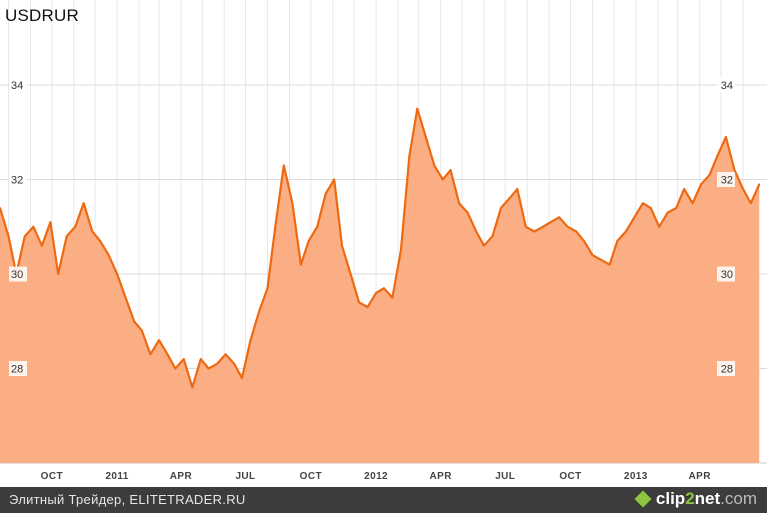  What do you see at coordinates (42, 15) in the screenshot?
I see `chart-title: USDRUR` at bounding box center [42, 15].